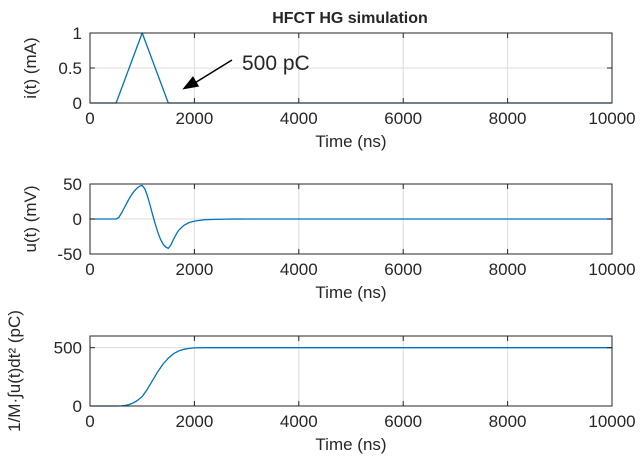  What do you see at coordinates (68, 348) in the screenshot?
I see `y-tick-label: 500` at bounding box center [68, 348].